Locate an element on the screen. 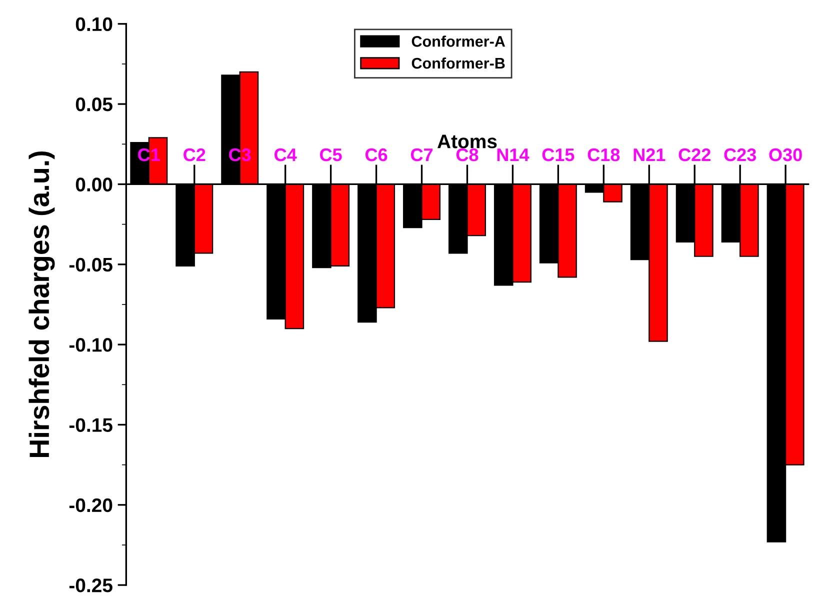  x-tick-label: N21 is located at coordinates (650, 155).